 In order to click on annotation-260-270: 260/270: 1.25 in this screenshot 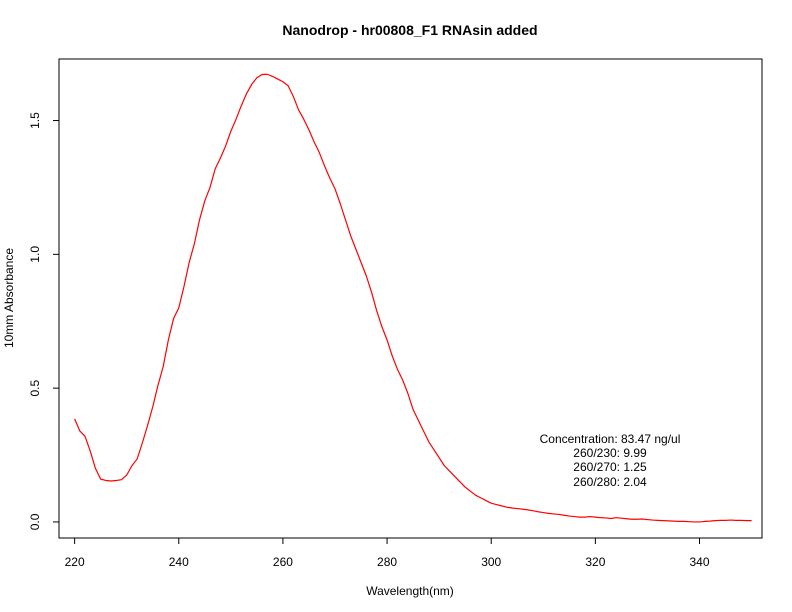, I will do `click(610, 467)`.